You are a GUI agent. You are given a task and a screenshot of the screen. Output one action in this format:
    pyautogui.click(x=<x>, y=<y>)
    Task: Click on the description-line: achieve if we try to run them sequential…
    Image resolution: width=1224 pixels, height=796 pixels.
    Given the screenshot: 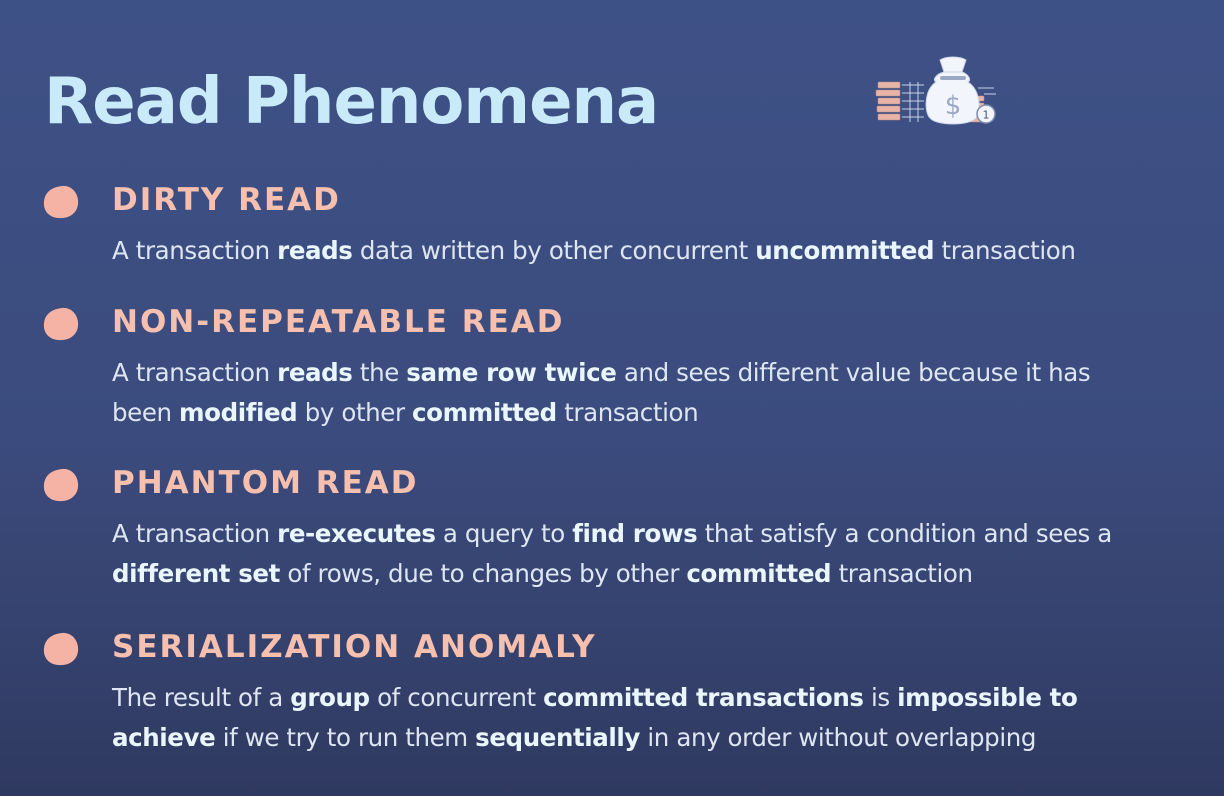 What is the action you would take?
    pyautogui.click(x=632, y=738)
    